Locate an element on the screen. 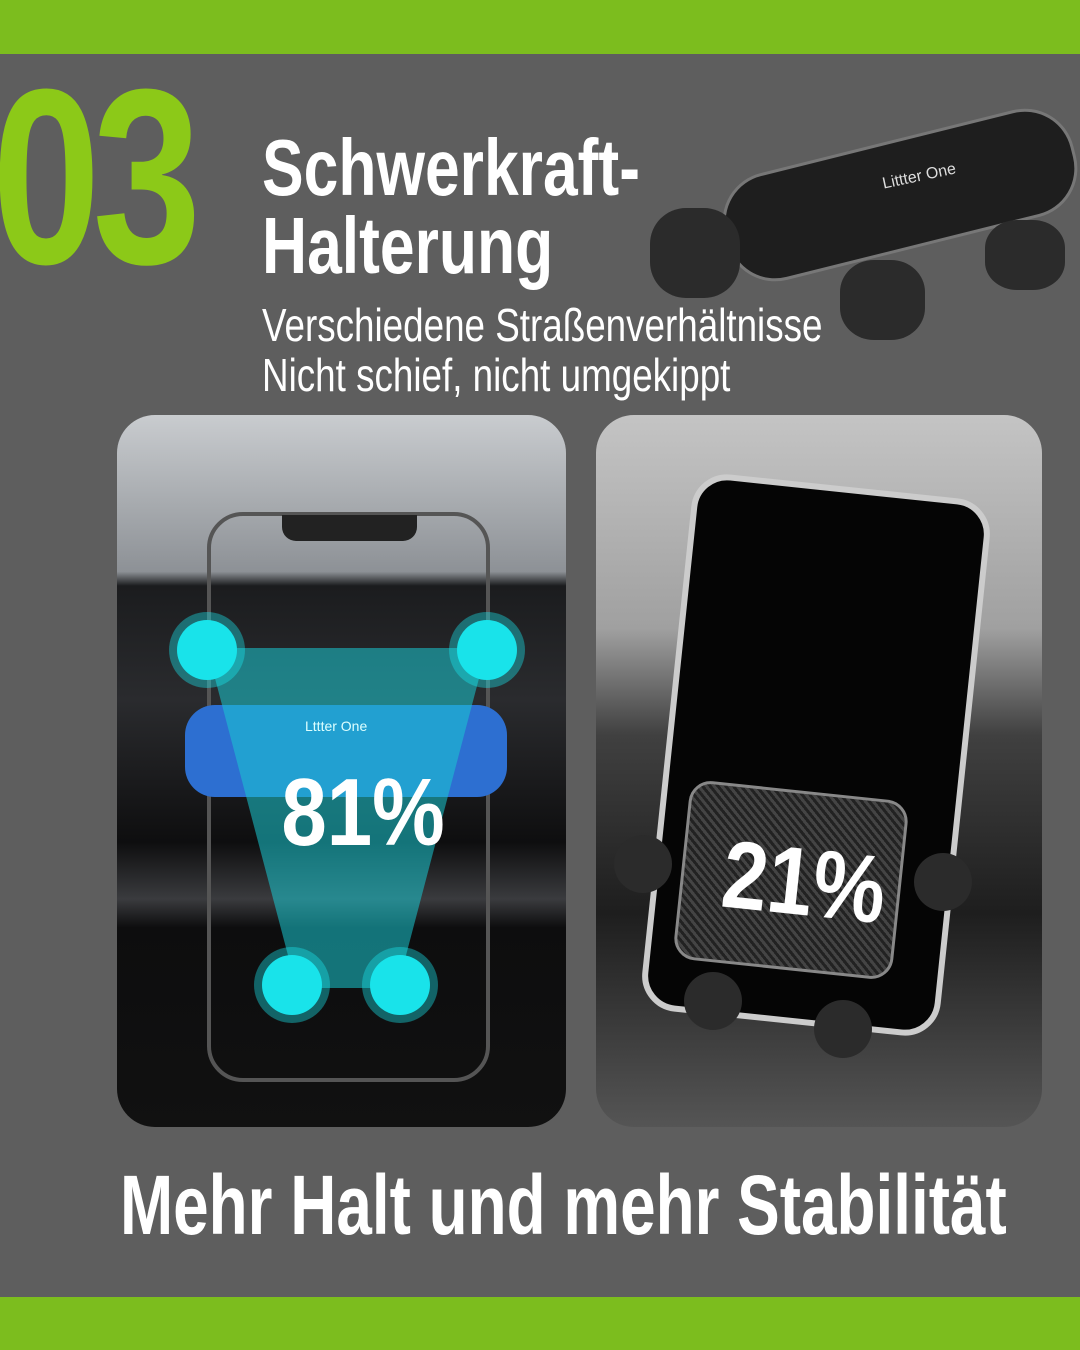 The height and width of the screenshot is (1350, 1080). phone-outline is located at coordinates (348, 797).